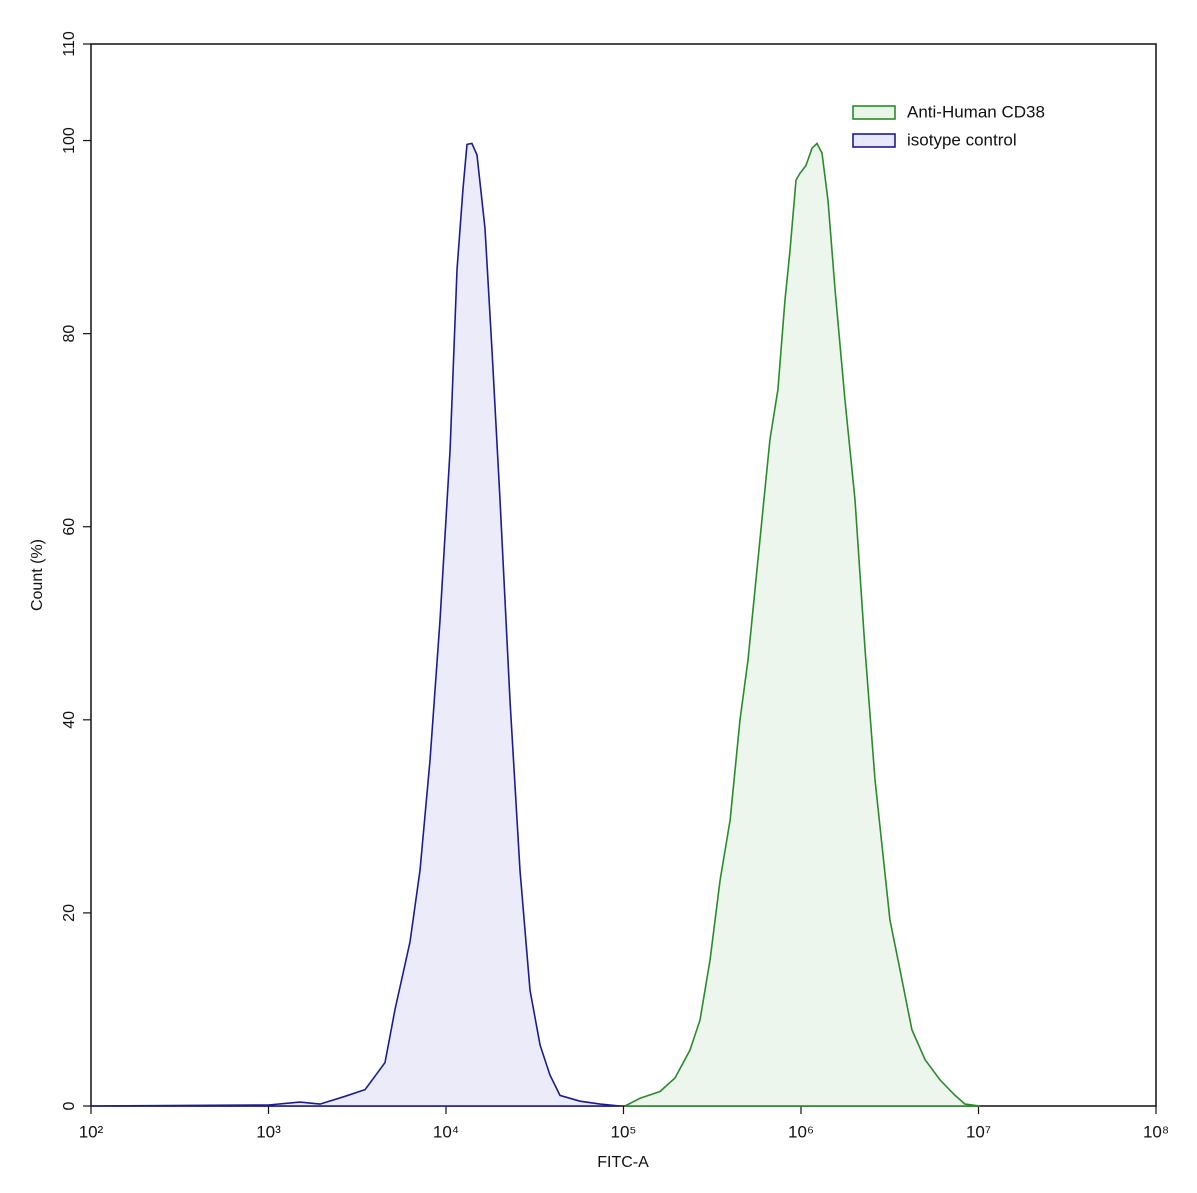  I want to click on x-tick-label: 10², so click(91, 1131).